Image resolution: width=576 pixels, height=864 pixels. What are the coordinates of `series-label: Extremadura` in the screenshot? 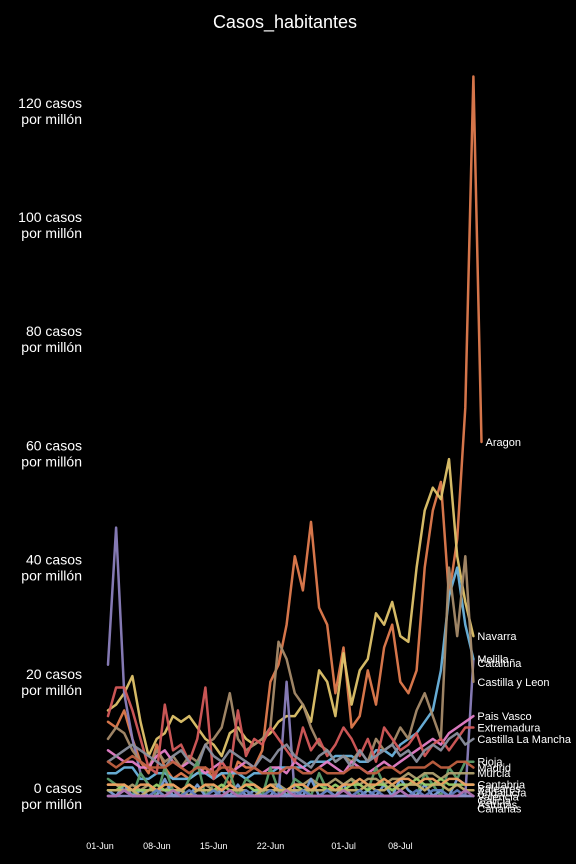 It's located at (509, 728).